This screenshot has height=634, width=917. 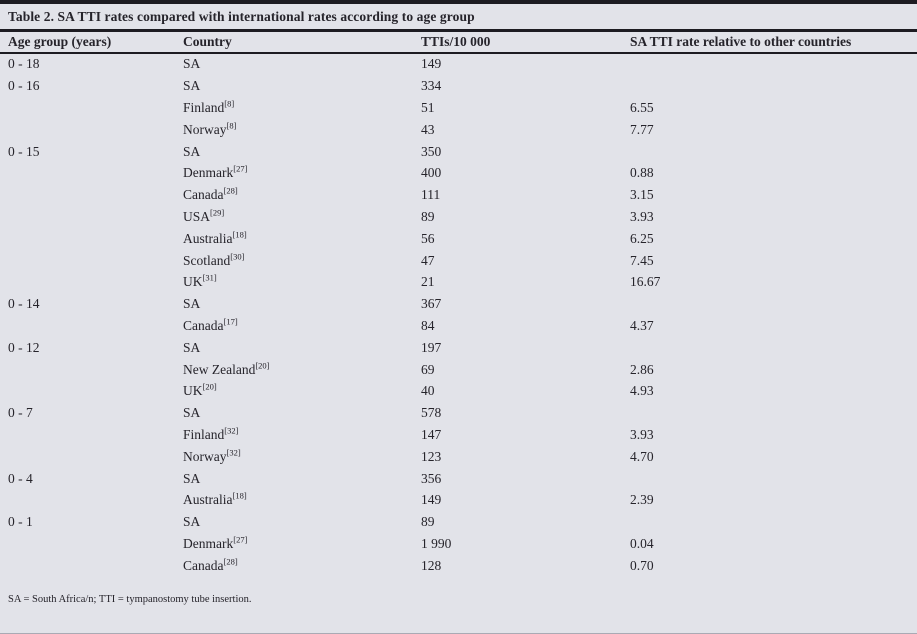 I want to click on table-row: 0 - 16 SA 334, so click(x=458, y=86).